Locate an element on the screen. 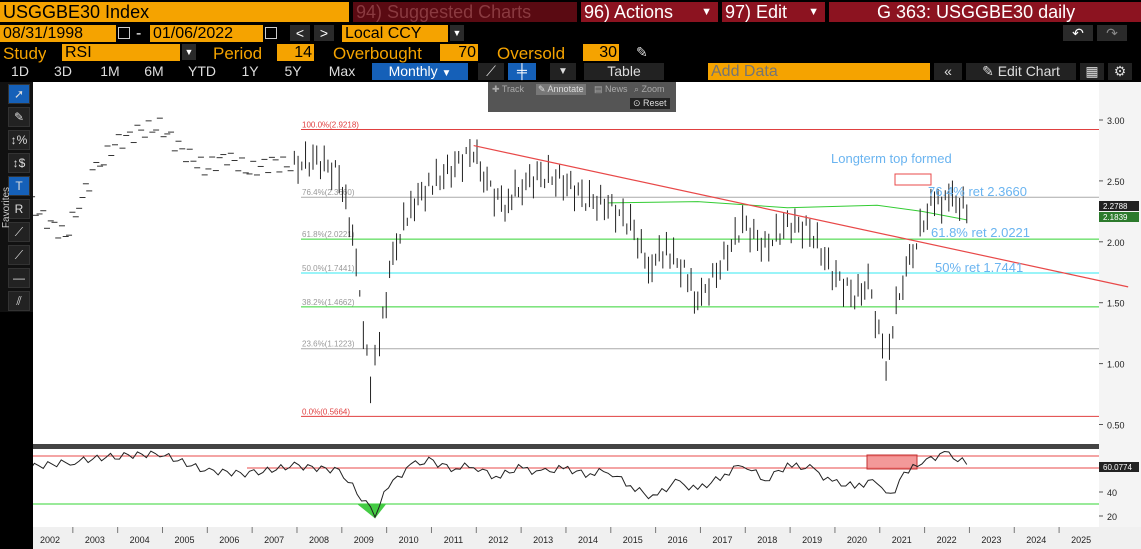 The width and height of the screenshot is (1141, 549). oversold-label: Oversold is located at coordinates (531, 53).